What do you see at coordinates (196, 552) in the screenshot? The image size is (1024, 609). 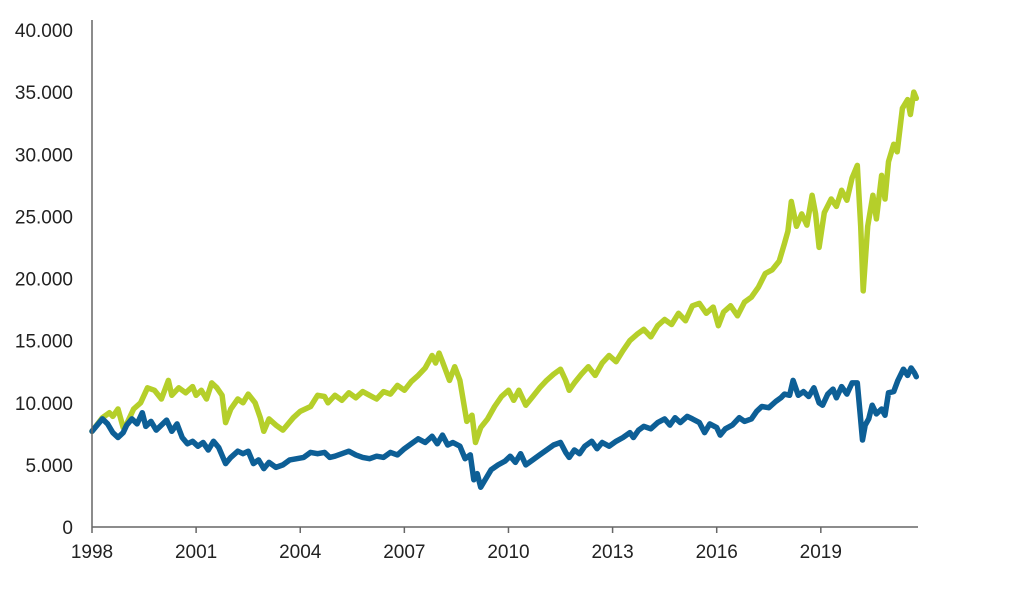 I see `x-tick-label: 2001` at bounding box center [196, 552].